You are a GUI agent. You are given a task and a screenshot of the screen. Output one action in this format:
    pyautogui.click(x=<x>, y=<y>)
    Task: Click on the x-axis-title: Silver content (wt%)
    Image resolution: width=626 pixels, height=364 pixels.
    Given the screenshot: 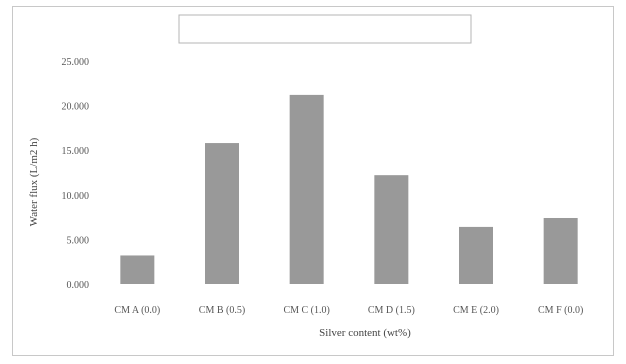 What is the action you would take?
    pyautogui.click(x=365, y=333)
    